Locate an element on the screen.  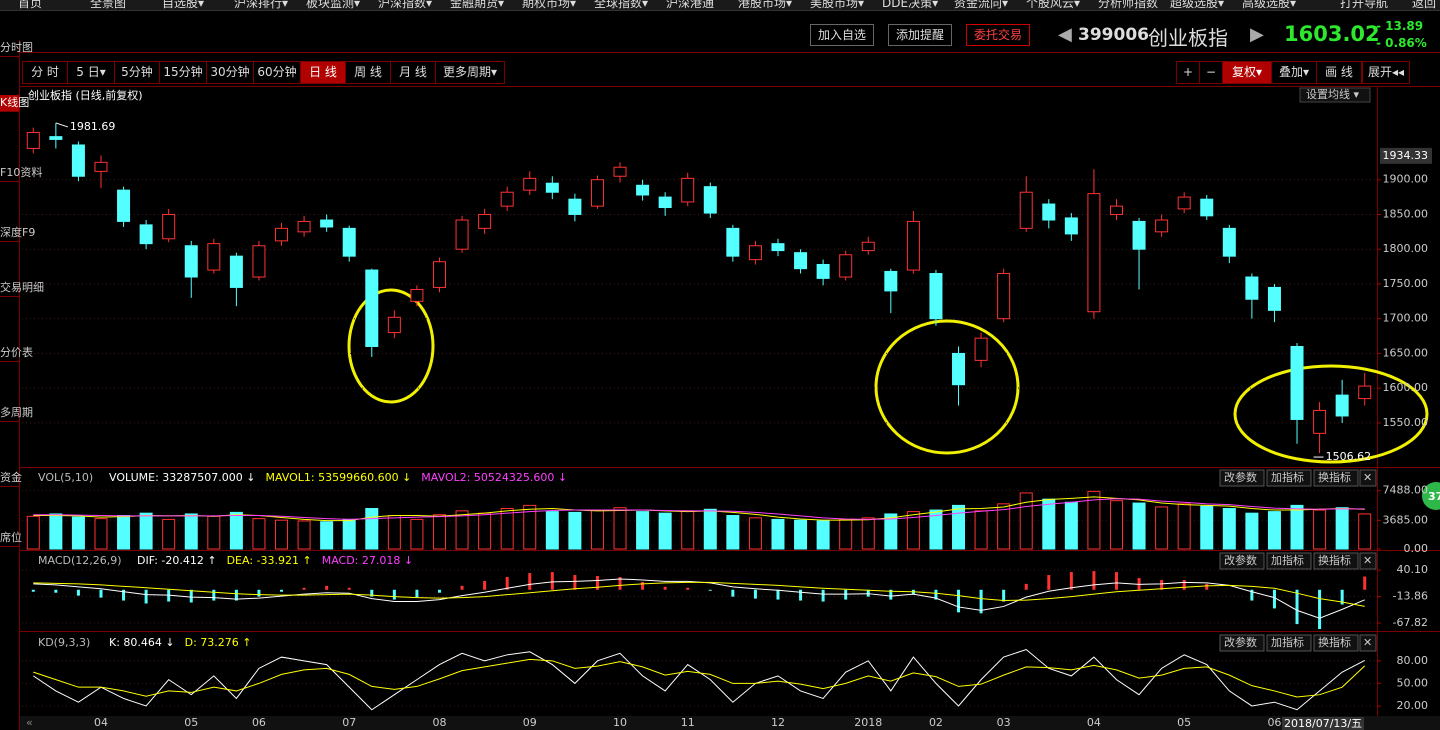
y-tick-label: 50.00 is located at coordinates (1413, 682).